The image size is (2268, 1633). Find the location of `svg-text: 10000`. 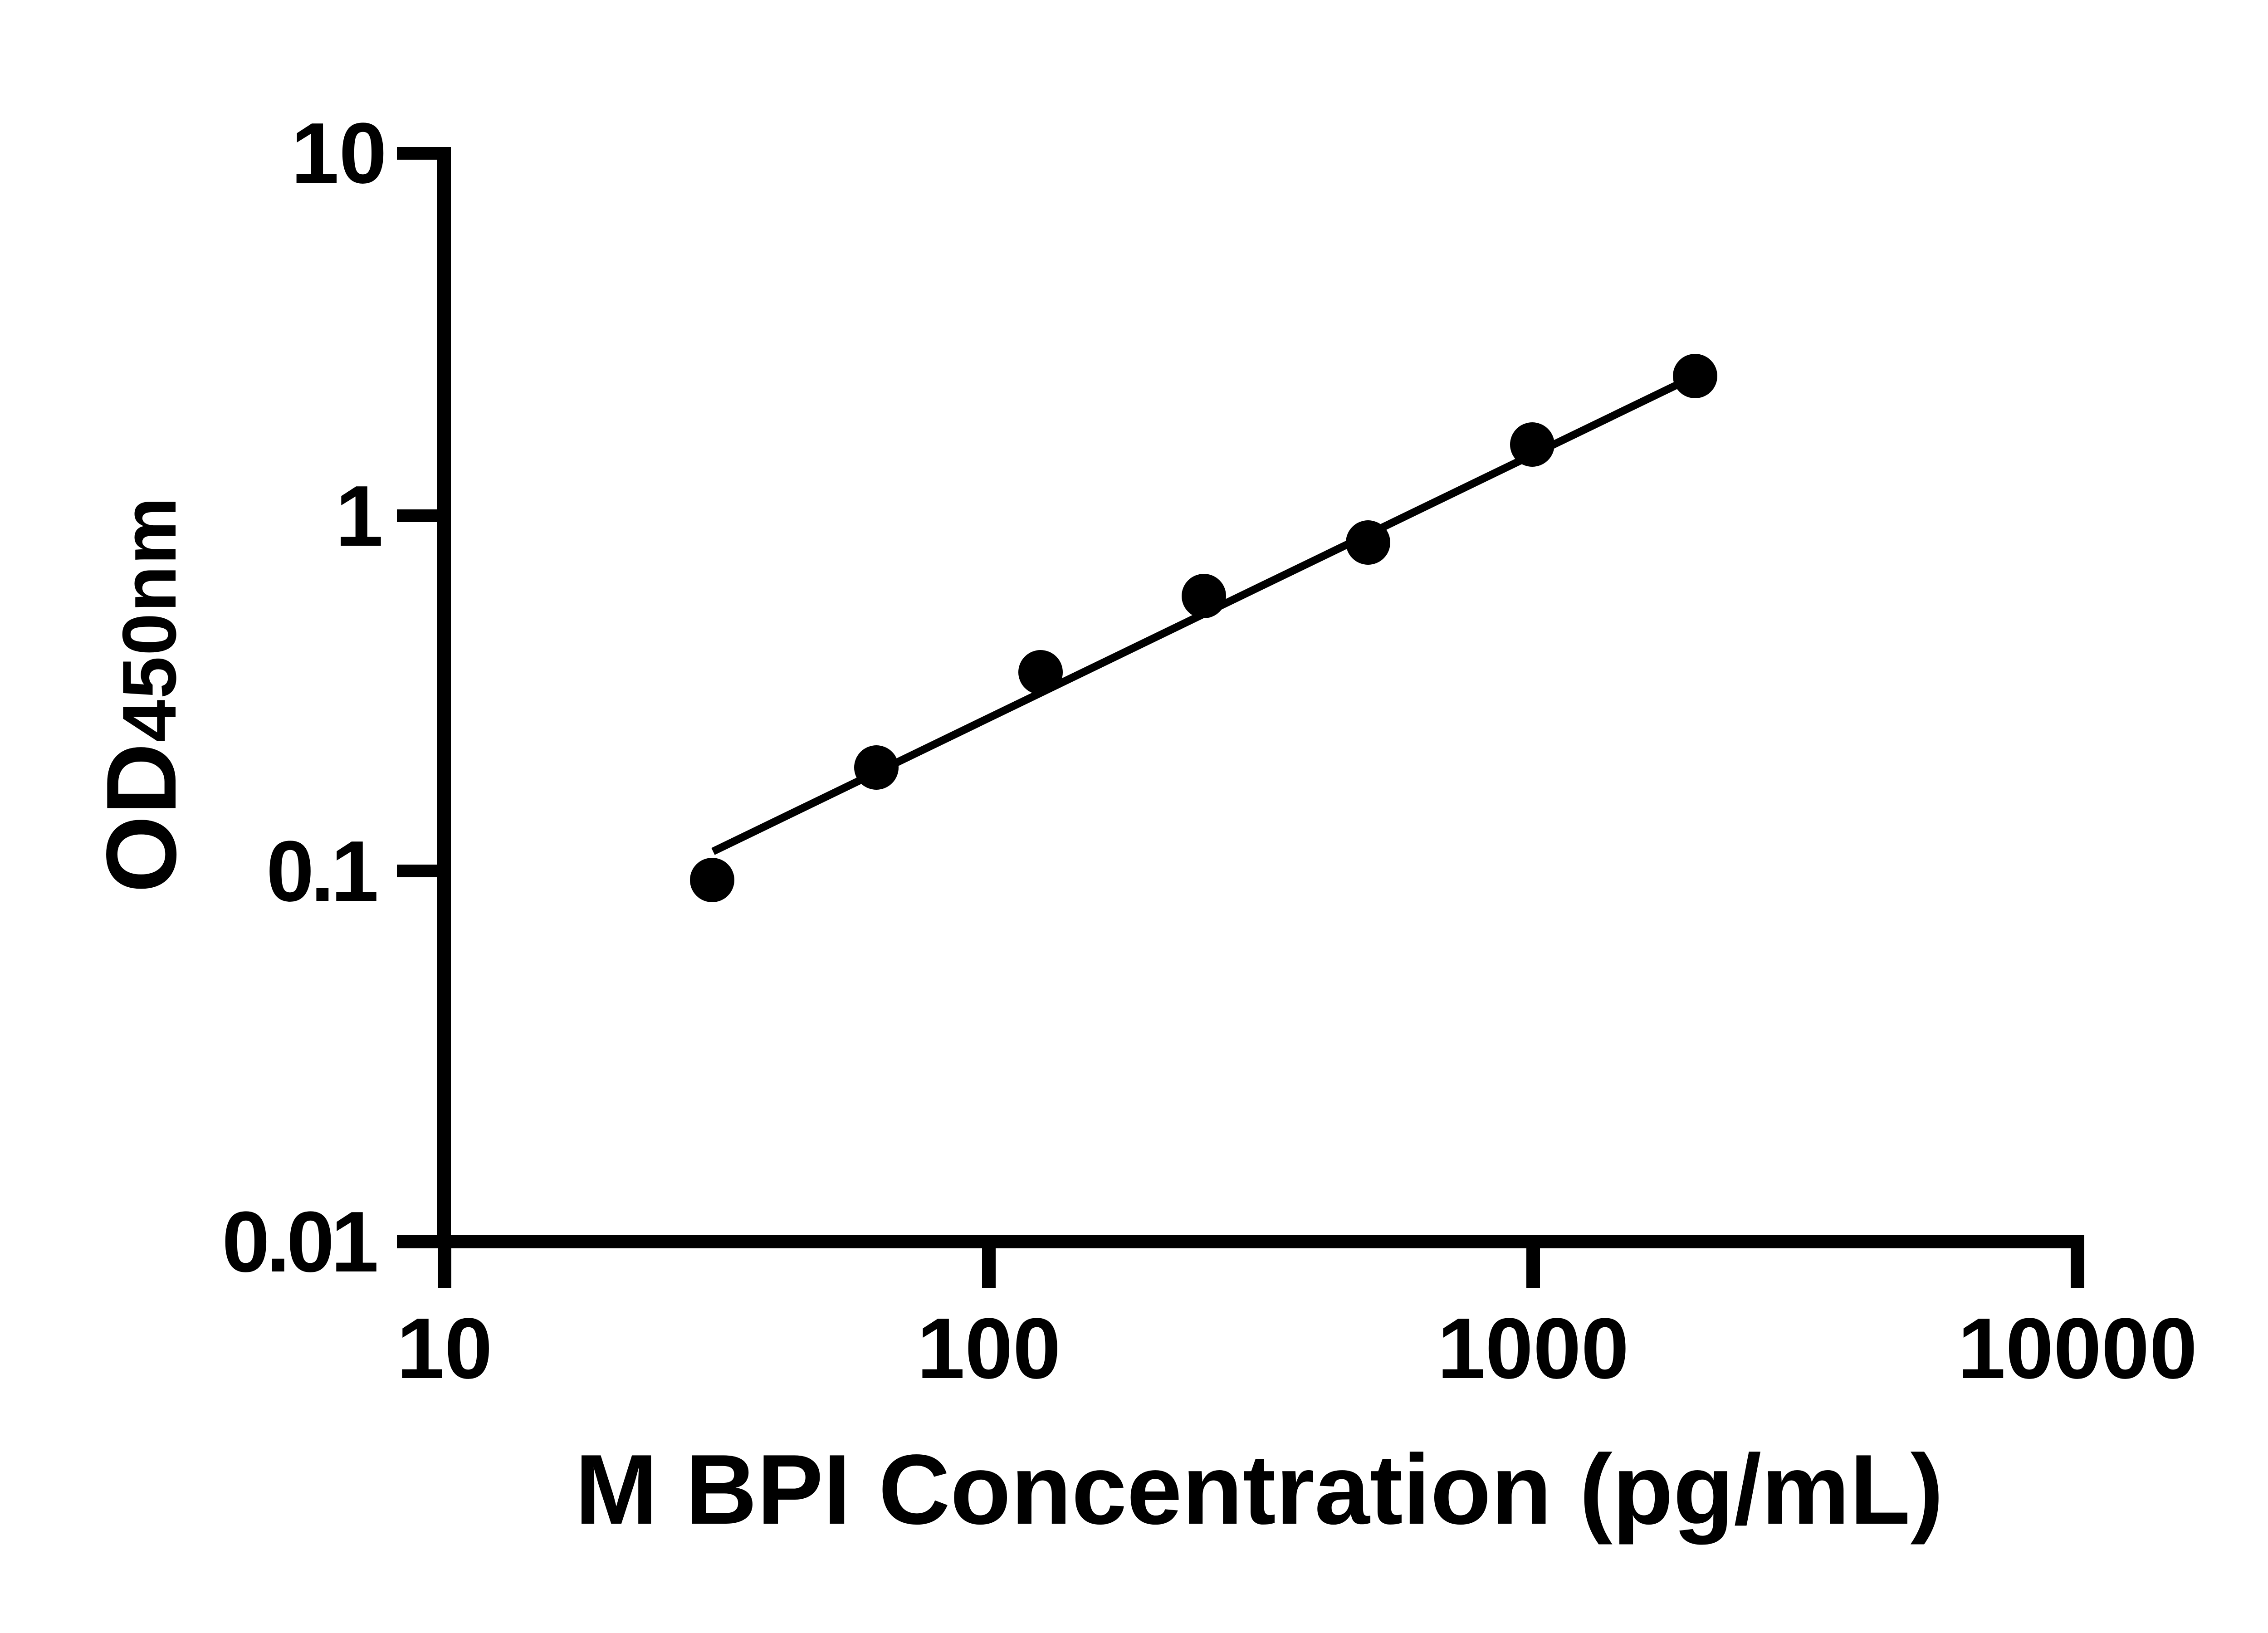

svg-text: 10000 is located at coordinates (2078, 1349).